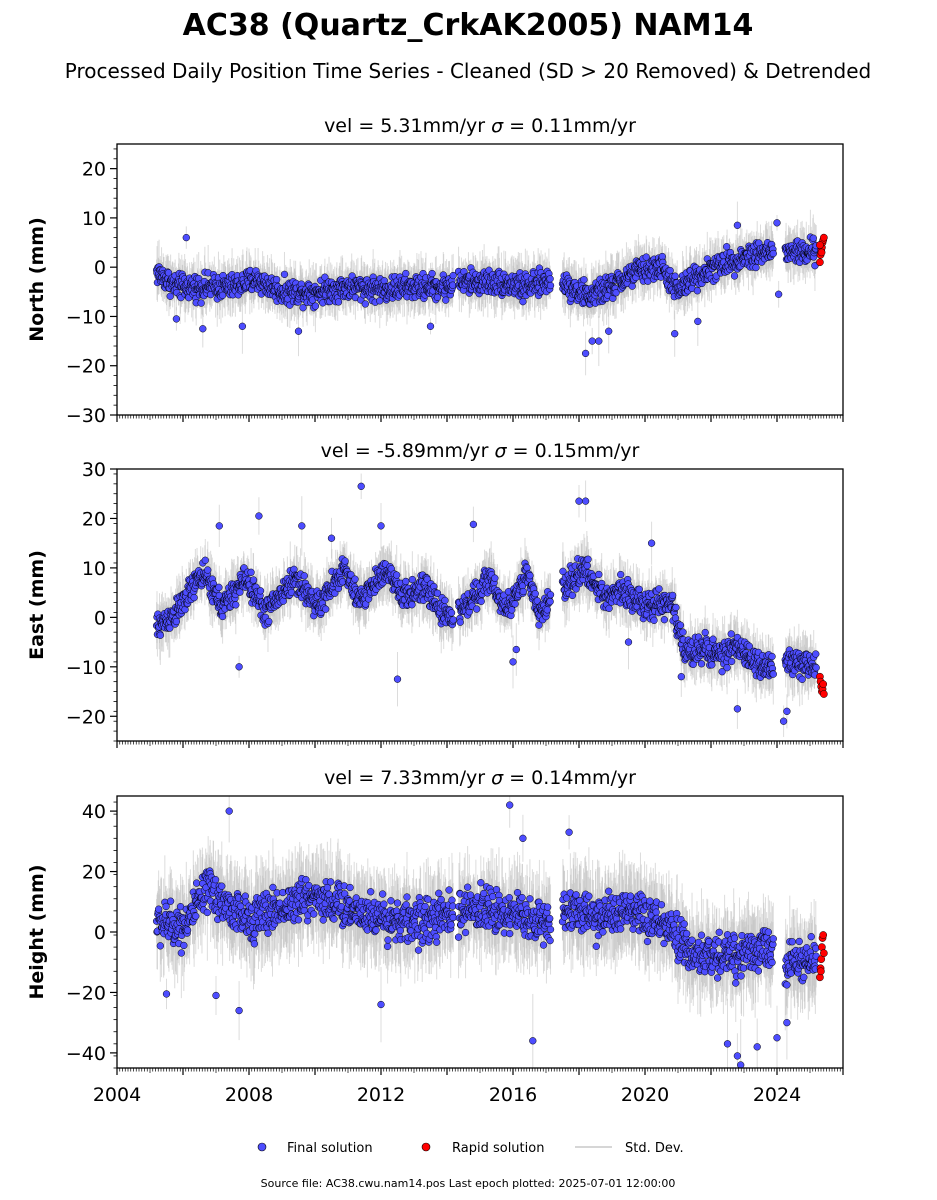 This screenshot has height=1200, width=937. I want to click on figure-title: AC38 (Quartz_CrkAK2005) NAM14, so click(468, 25).